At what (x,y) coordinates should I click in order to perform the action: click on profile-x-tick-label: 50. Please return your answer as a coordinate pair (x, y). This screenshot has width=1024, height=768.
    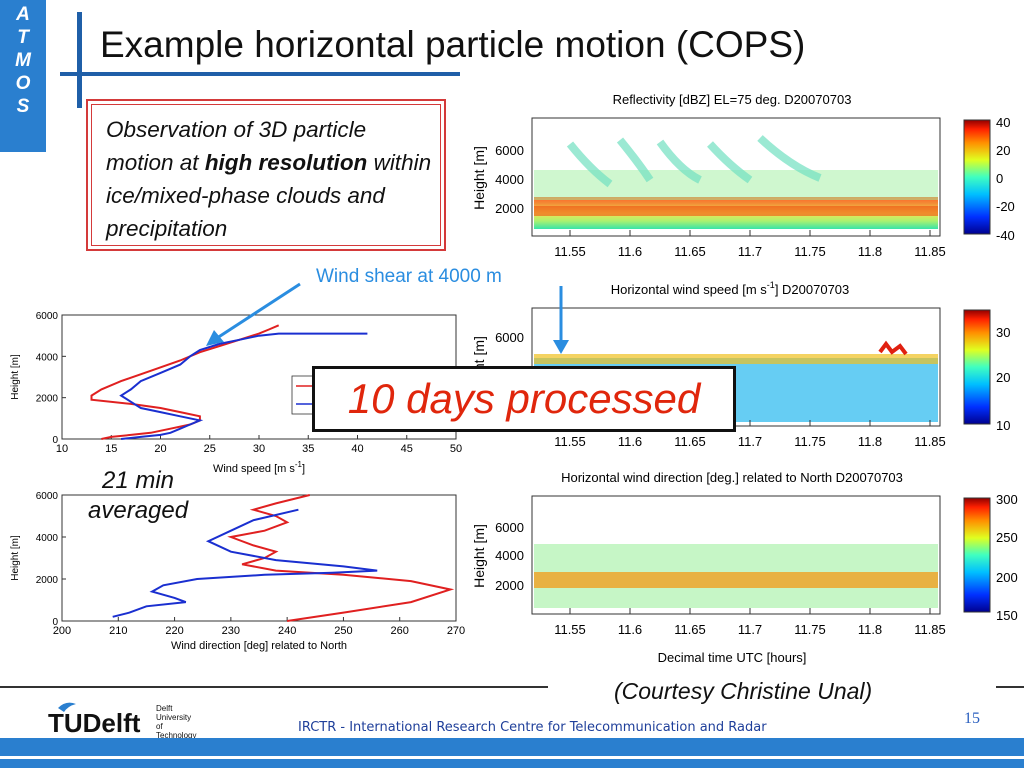
    Looking at the image, I should click on (456, 449).